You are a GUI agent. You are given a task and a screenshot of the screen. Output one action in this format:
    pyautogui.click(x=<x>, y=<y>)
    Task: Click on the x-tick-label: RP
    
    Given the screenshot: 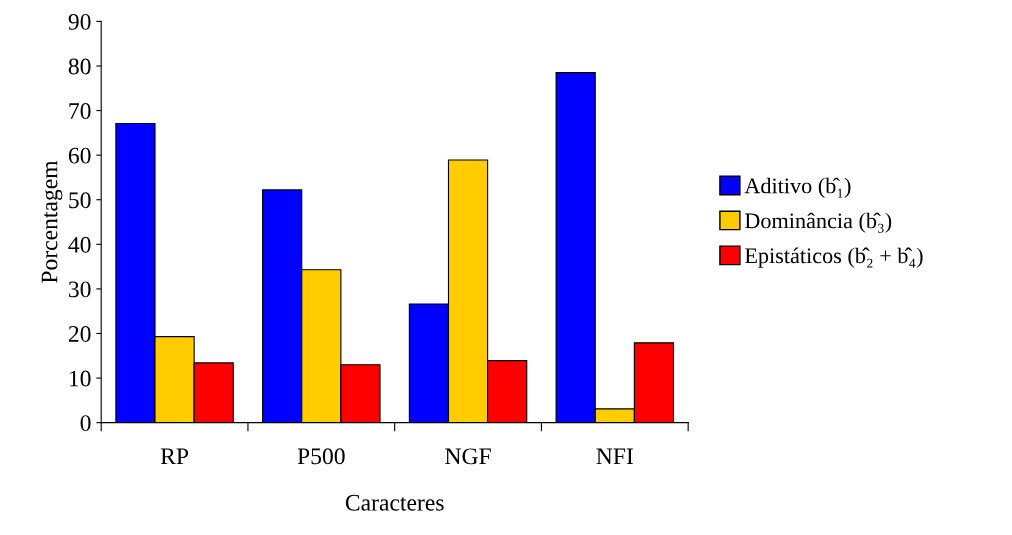 What is the action you would take?
    pyautogui.click(x=174, y=456)
    